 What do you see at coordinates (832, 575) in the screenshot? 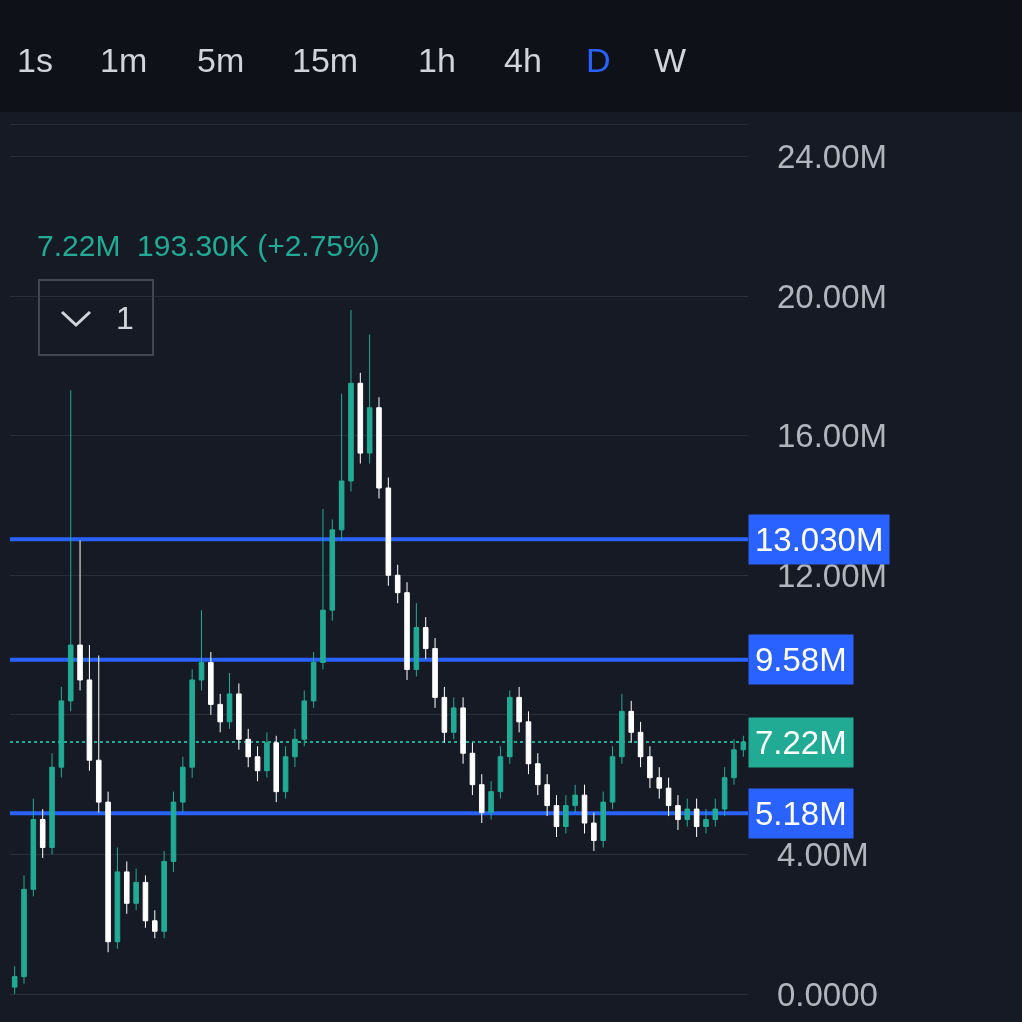
I see `y-tick-label: 12.00M` at bounding box center [832, 575].